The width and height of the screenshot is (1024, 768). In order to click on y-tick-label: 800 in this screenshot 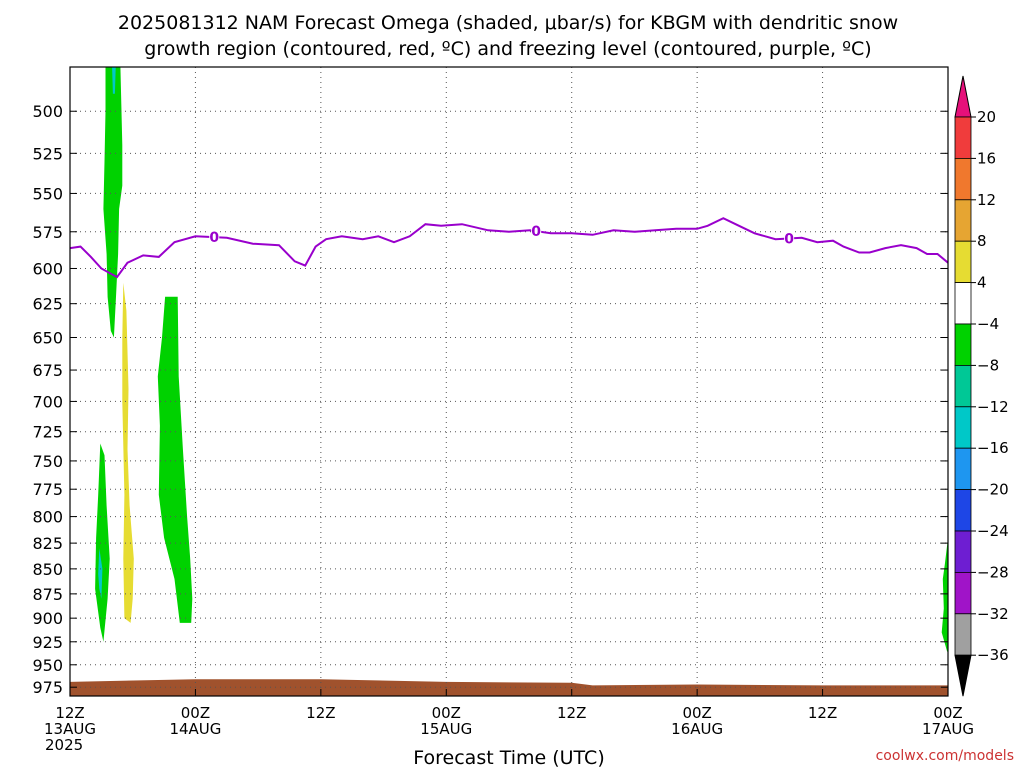, I will do `click(47, 517)`.